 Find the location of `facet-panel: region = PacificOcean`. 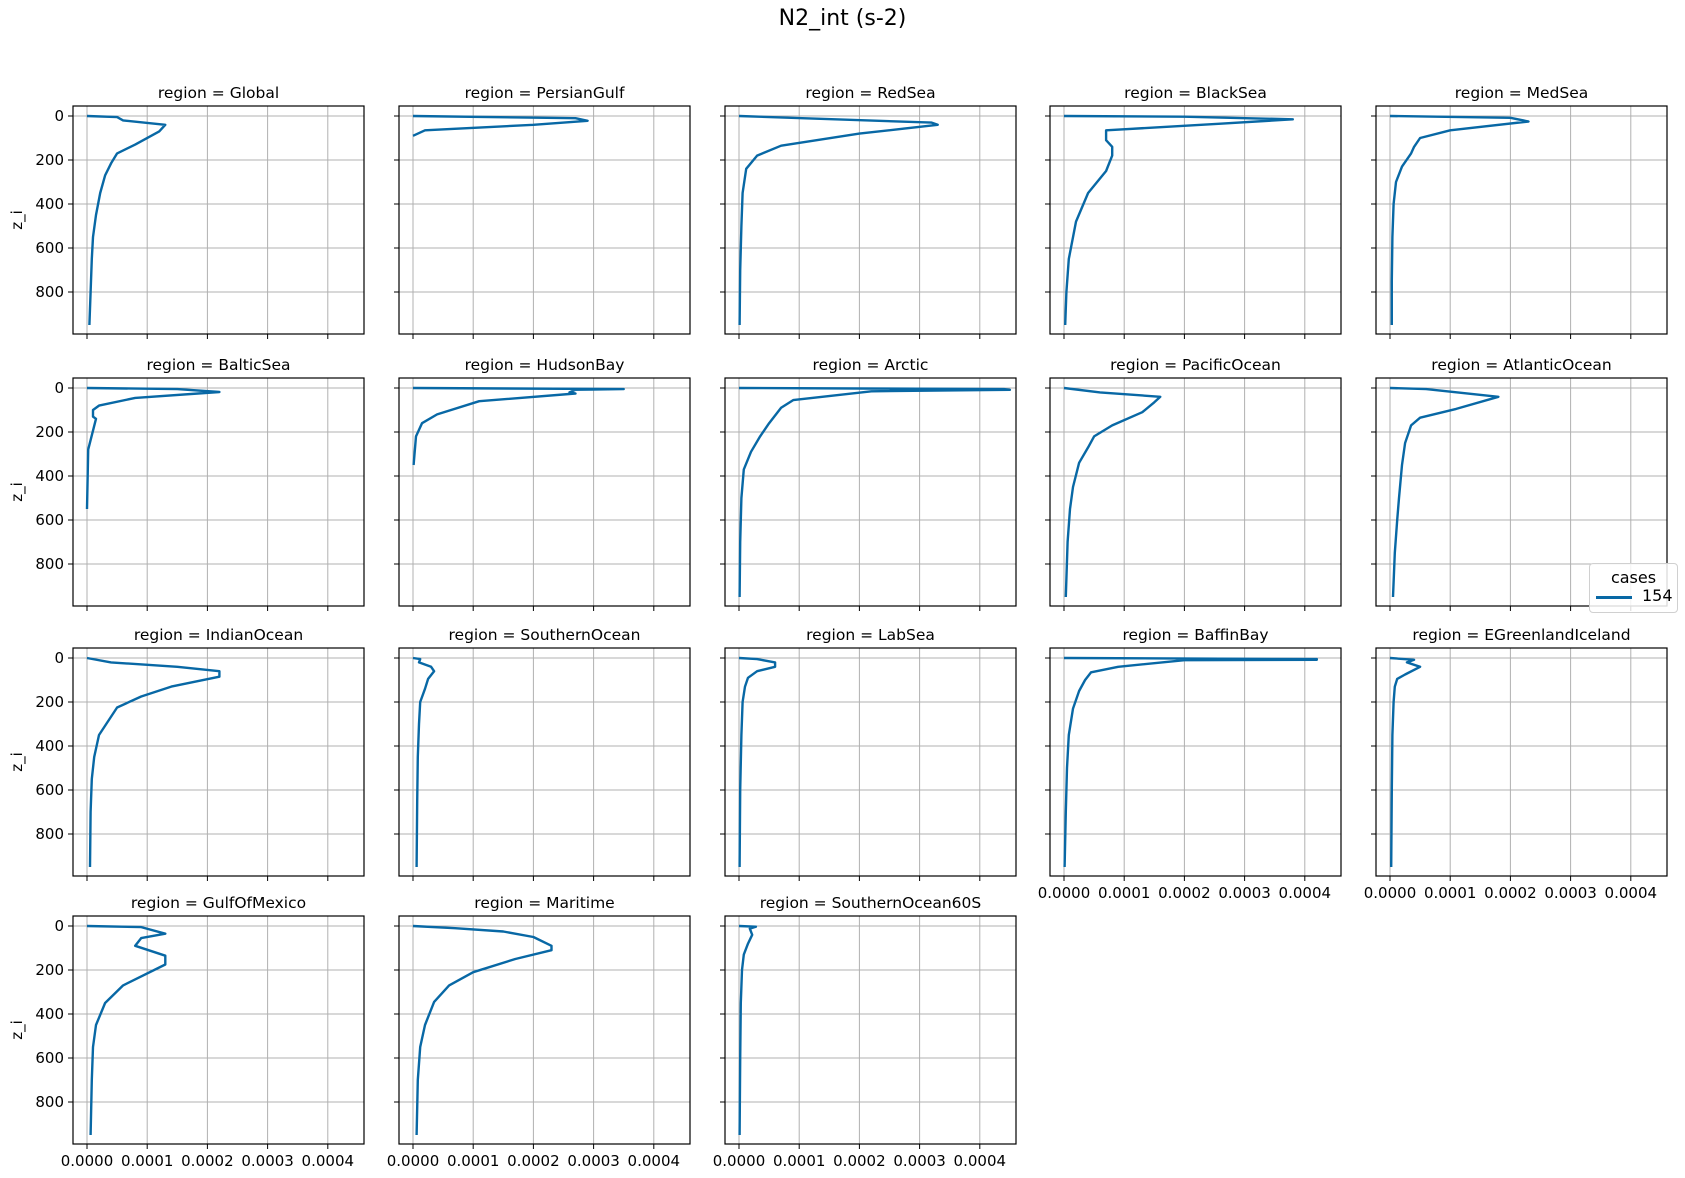

facet-panel: region = PacificOcean is located at coordinates (1193, 483).